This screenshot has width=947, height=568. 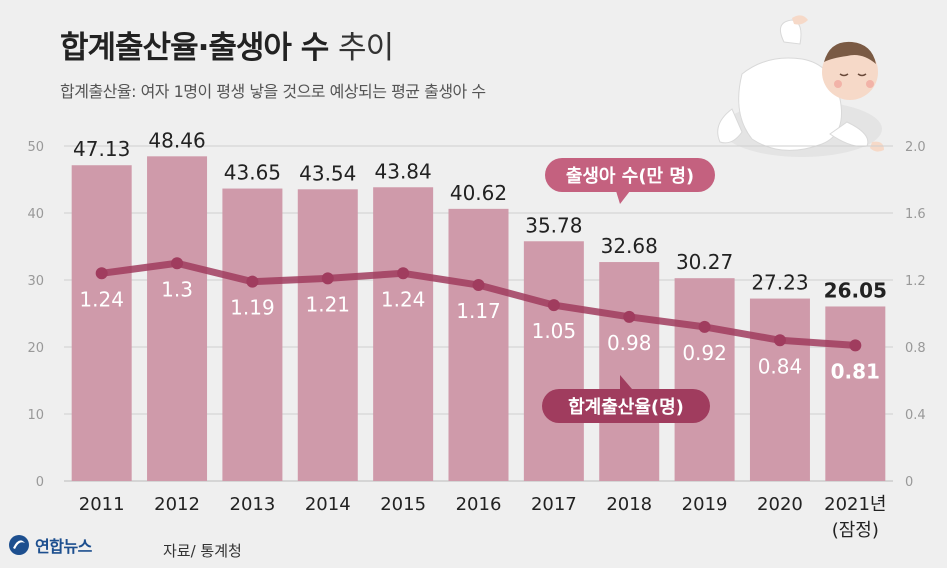 I want to click on right-tick-label: 0, so click(x=909, y=482).